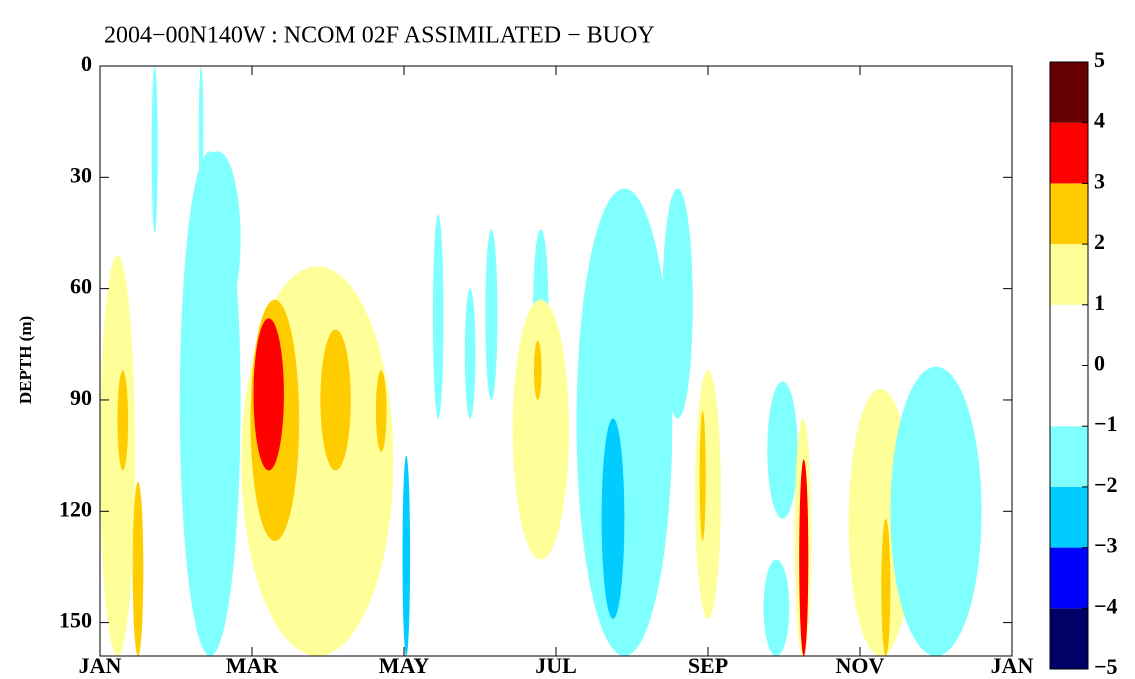  Describe the element at coordinates (1099, 241) in the screenshot. I see `colorbar-tick-label: 2` at that location.